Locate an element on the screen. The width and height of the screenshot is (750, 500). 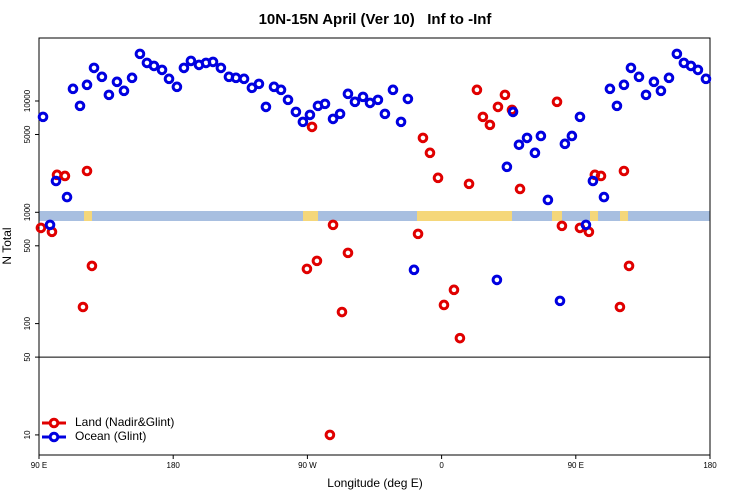
y-tick-label: 50 is located at coordinates (27, 356).